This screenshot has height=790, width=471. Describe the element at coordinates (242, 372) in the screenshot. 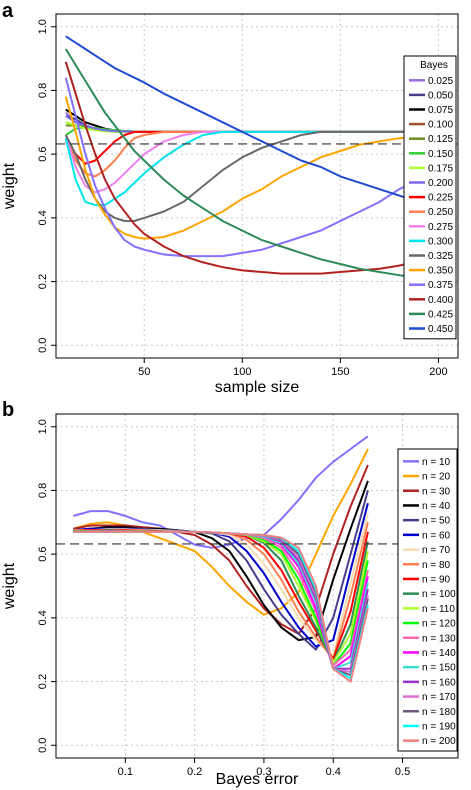

I see `x-tick-label: 100` at that location.